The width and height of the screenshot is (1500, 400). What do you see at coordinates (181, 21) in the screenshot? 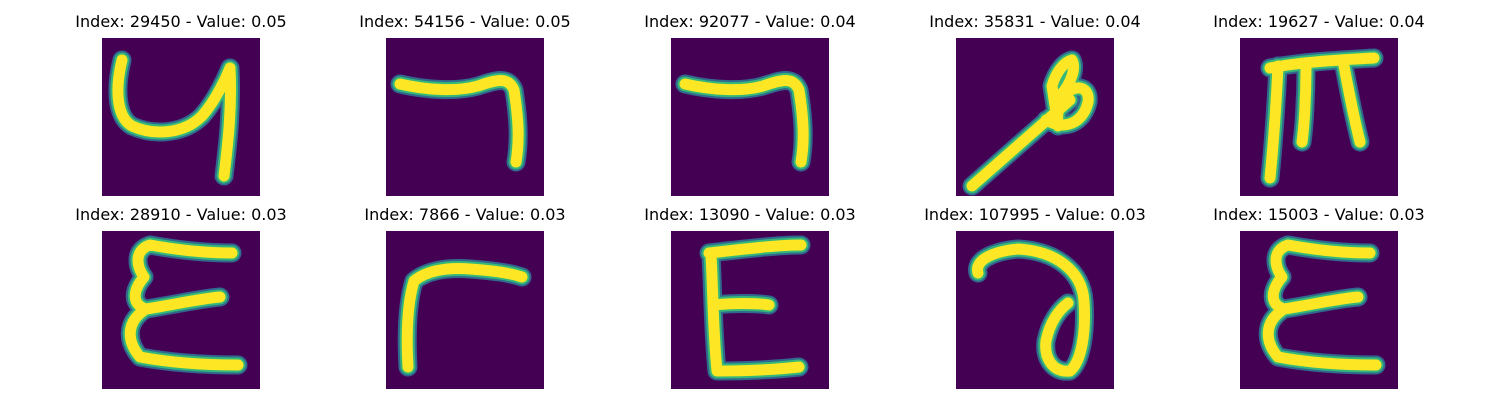
I see `panel-title: Index: 29450 - Value: 0.05` at bounding box center [181, 21].